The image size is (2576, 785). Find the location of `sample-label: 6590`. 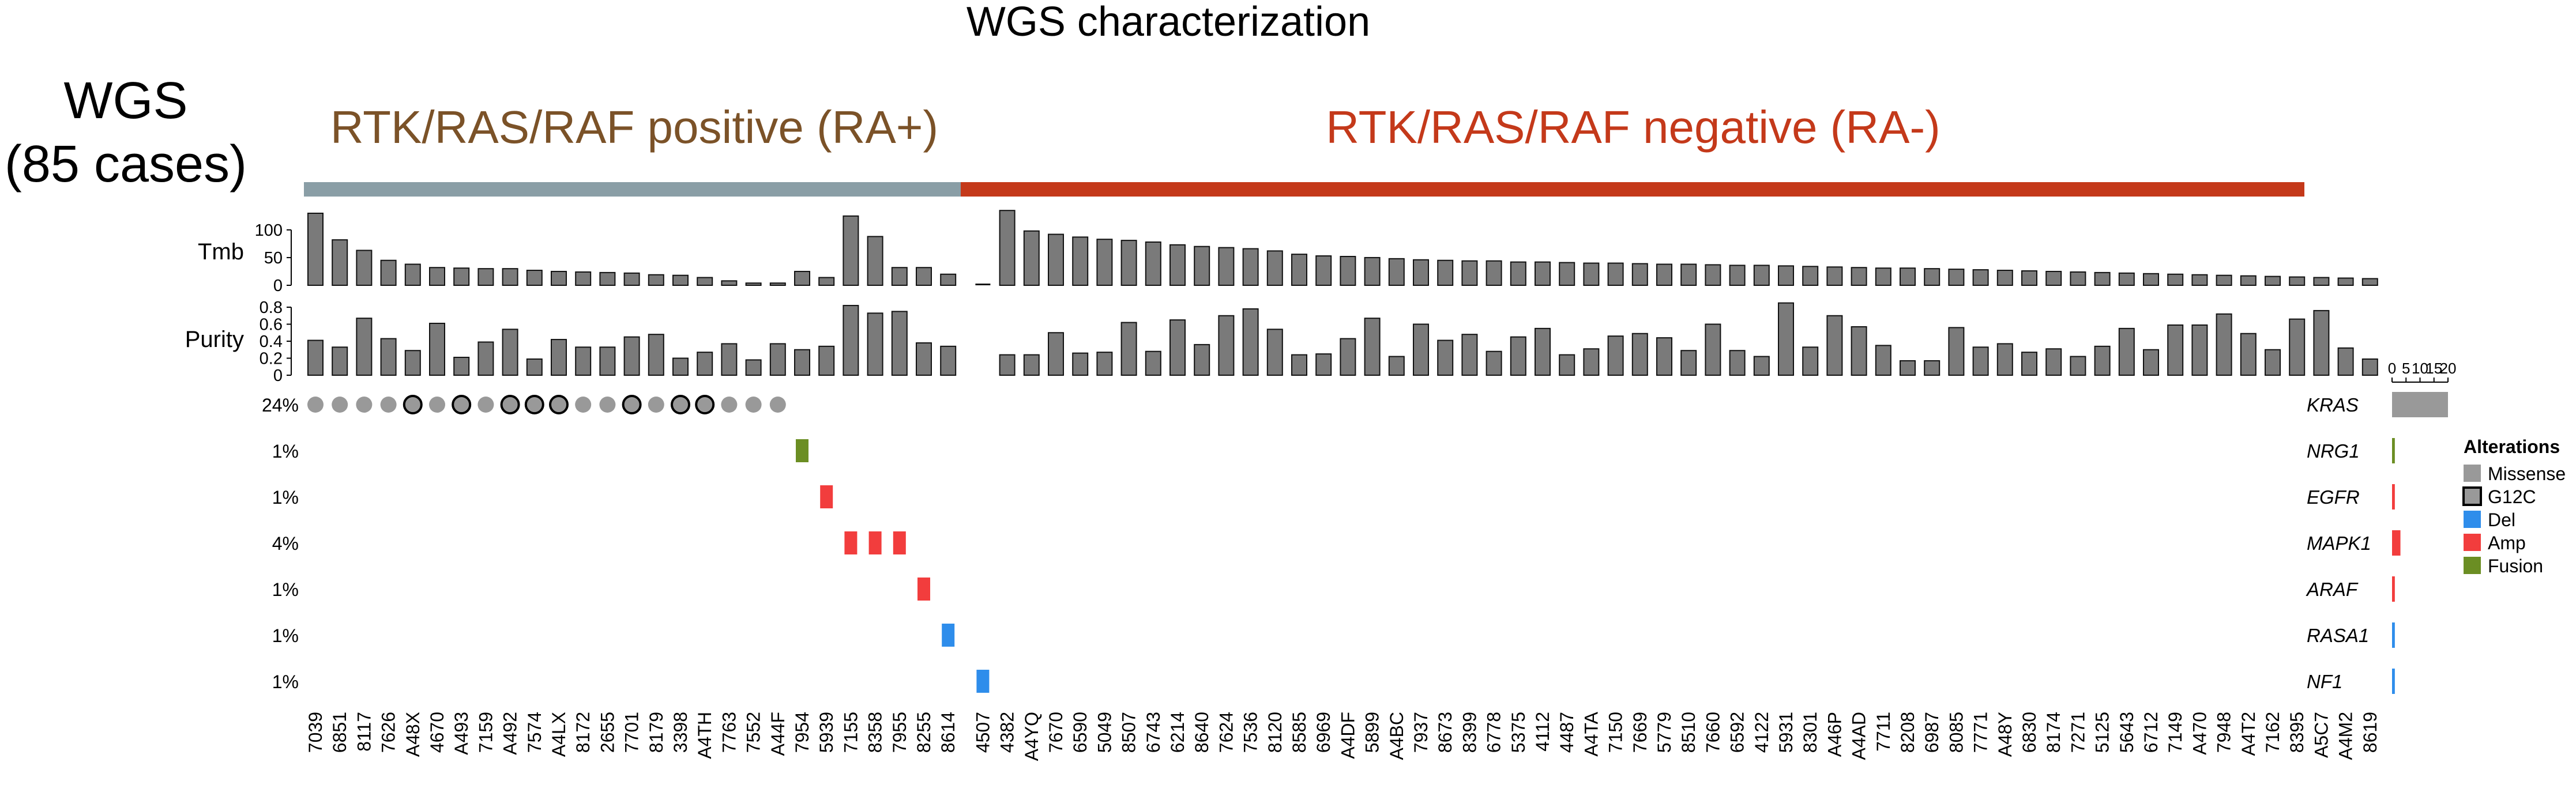

sample-label: 6590 is located at coordinates (1080, 732).